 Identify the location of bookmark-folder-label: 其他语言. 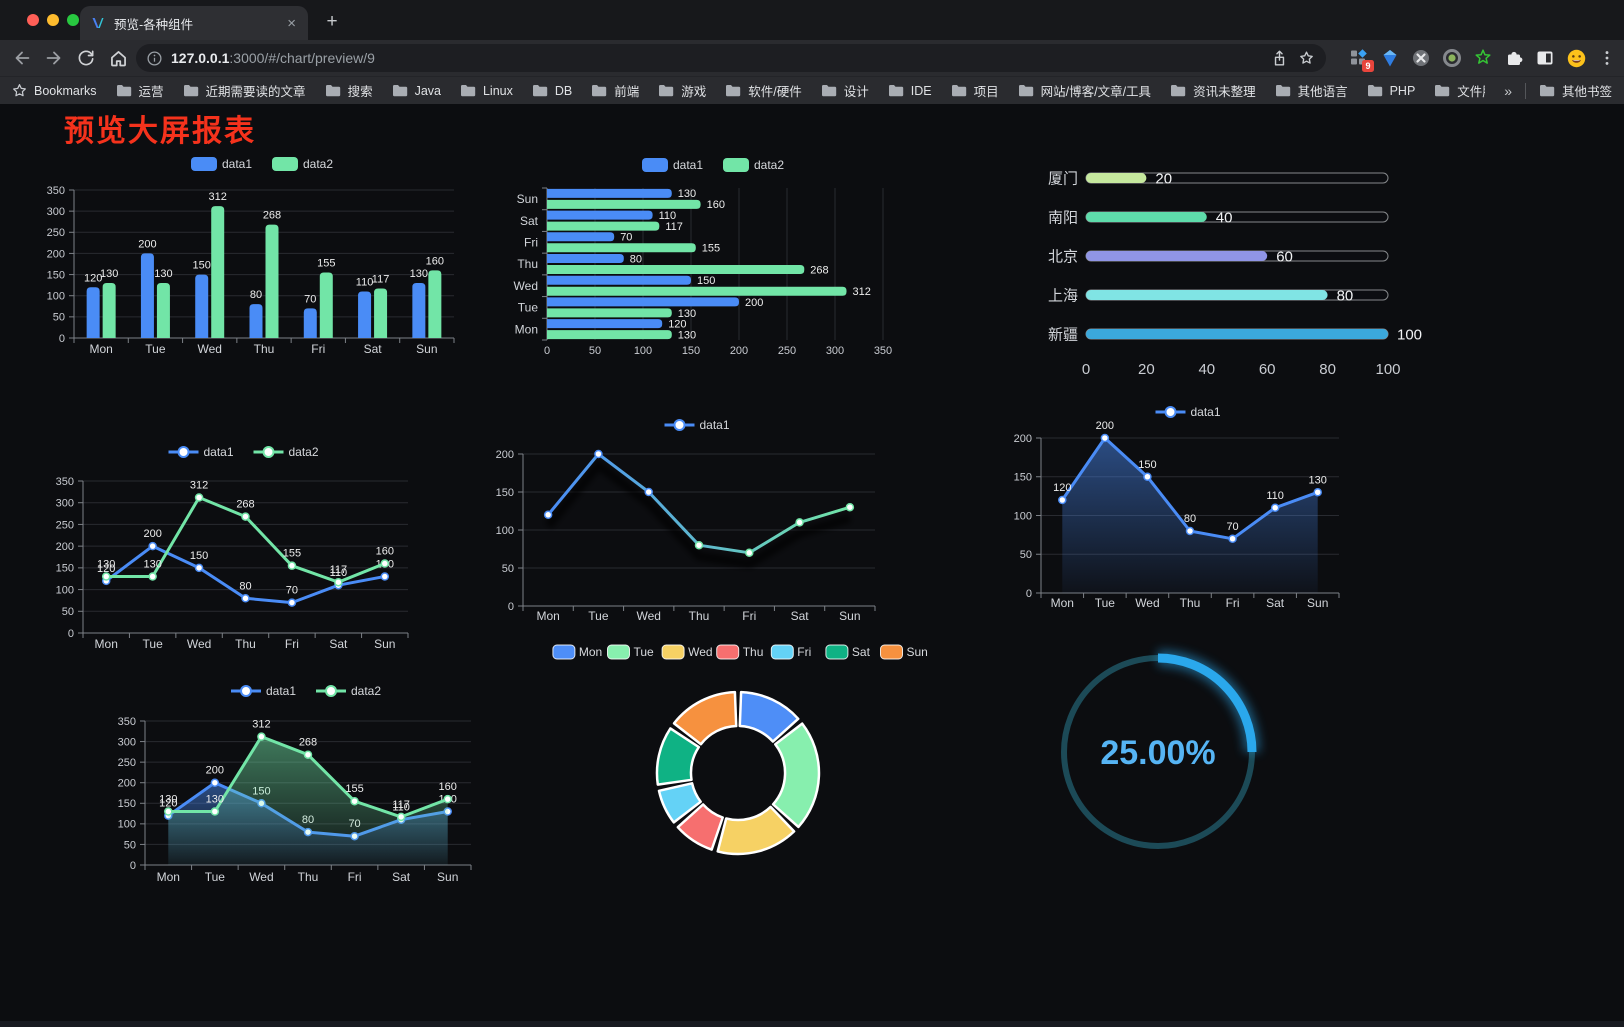
(1322, 92).